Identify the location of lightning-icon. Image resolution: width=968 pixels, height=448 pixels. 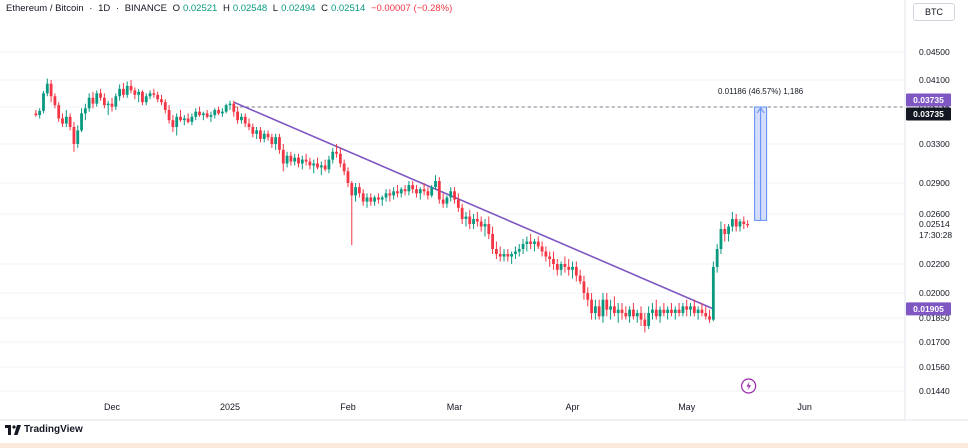
(749, 386).